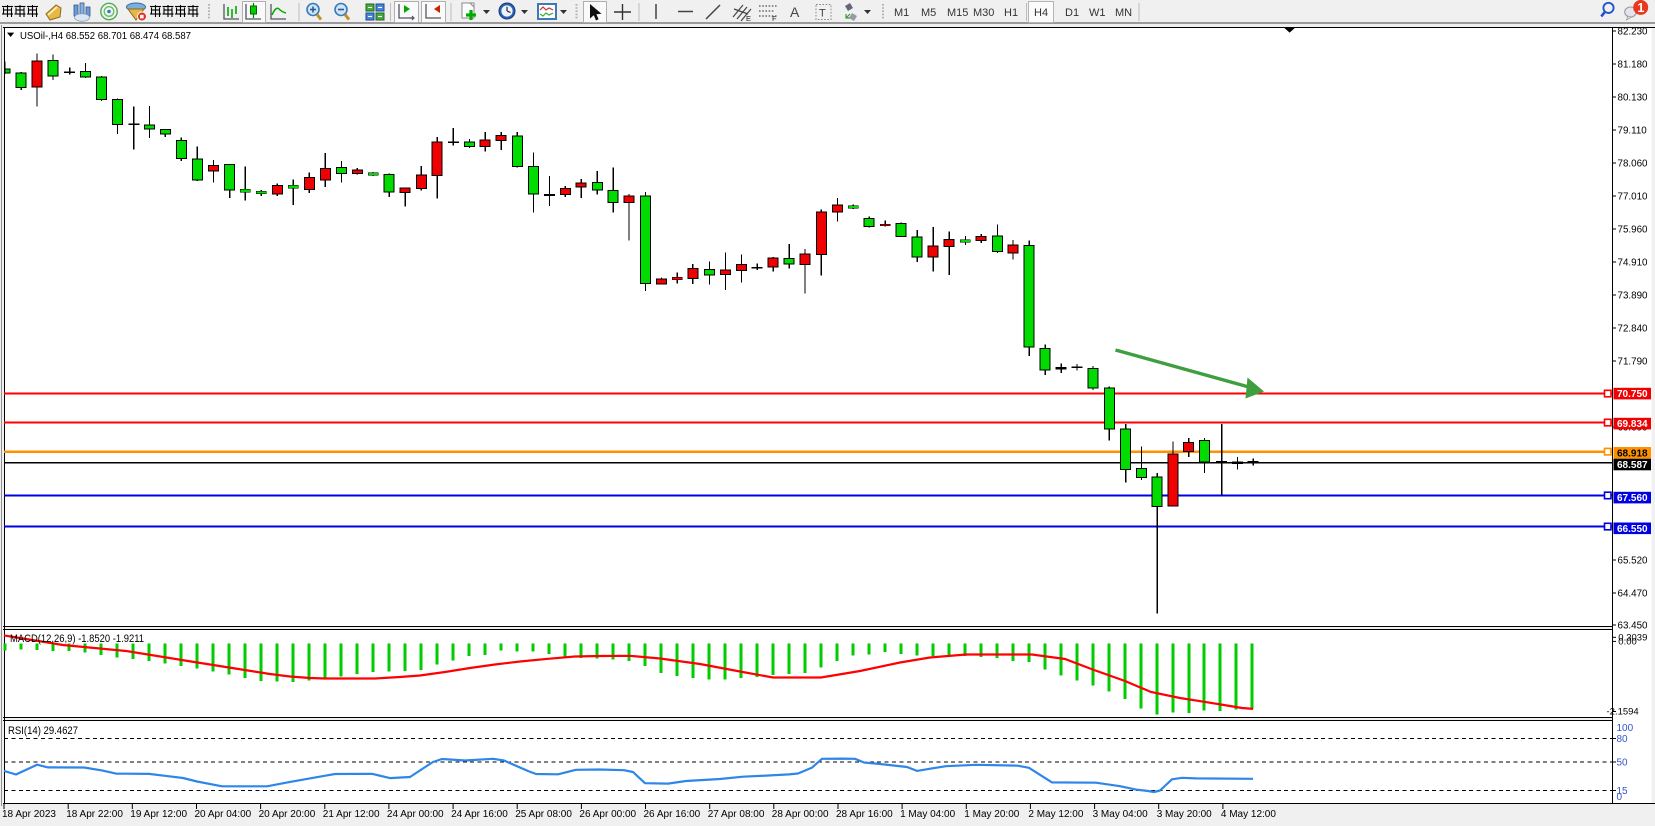  Describe the element at coordinates (479, 814) in the screenshot. I see `svg-text: 24 Apr 16:00` at that location.